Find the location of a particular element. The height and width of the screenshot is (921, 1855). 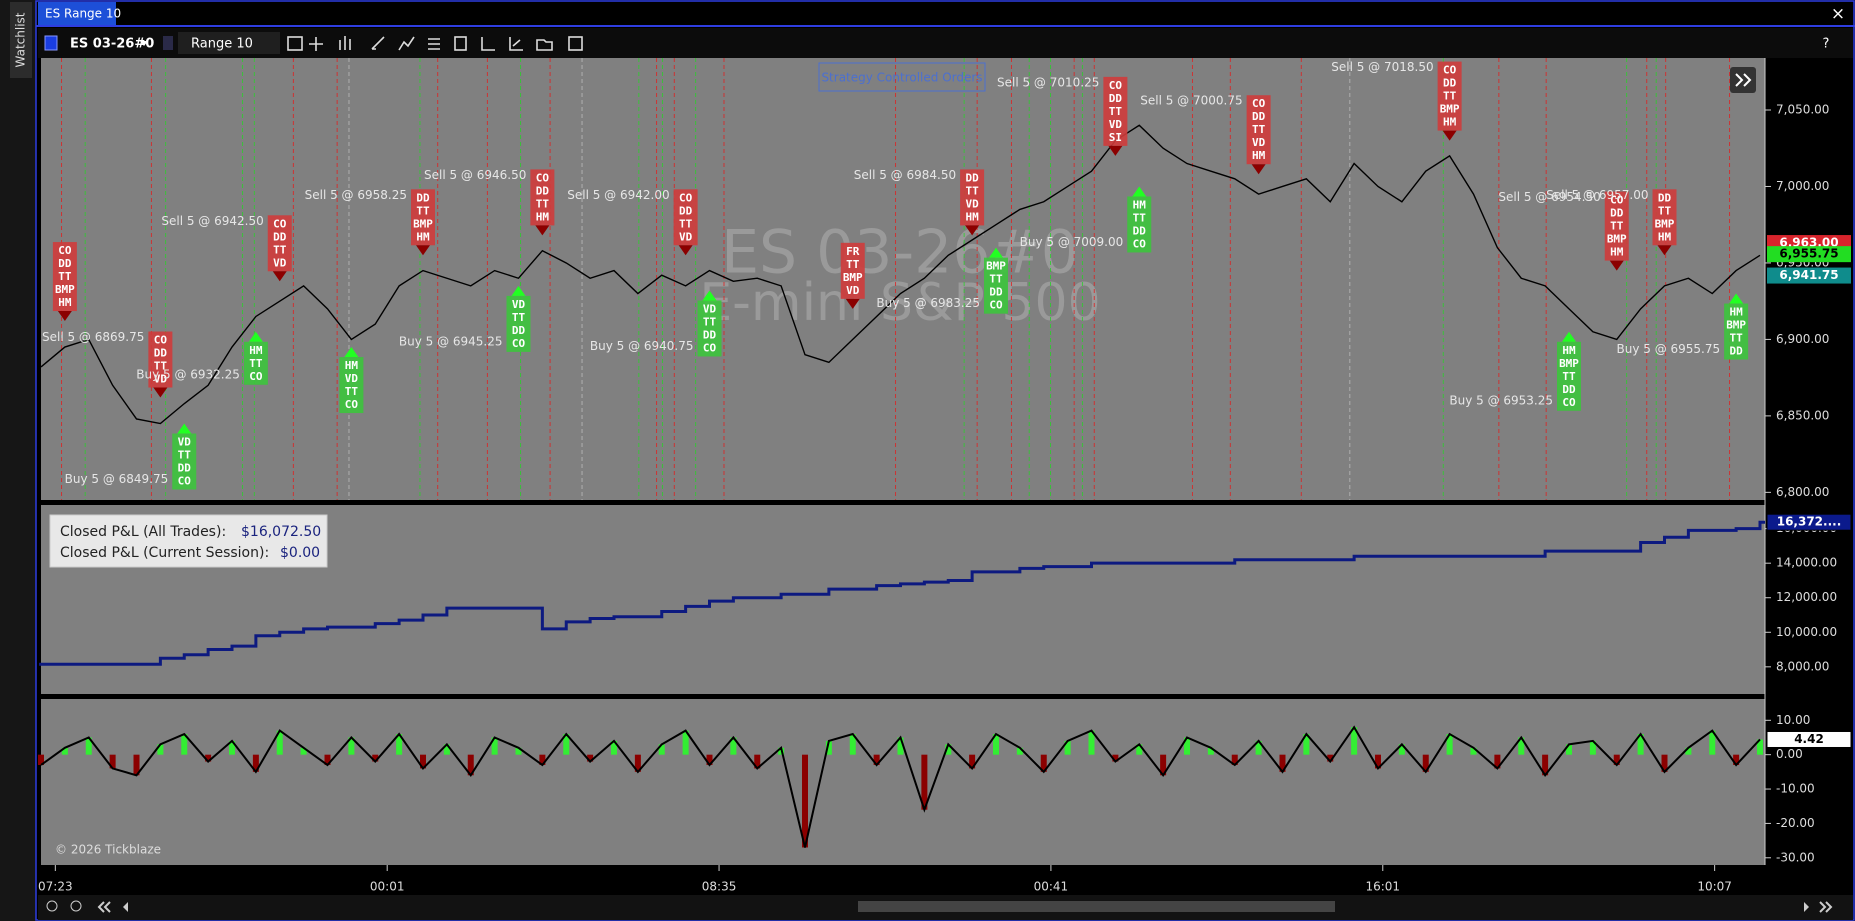

dropdown-arrow is located at coordinates (144, 43).